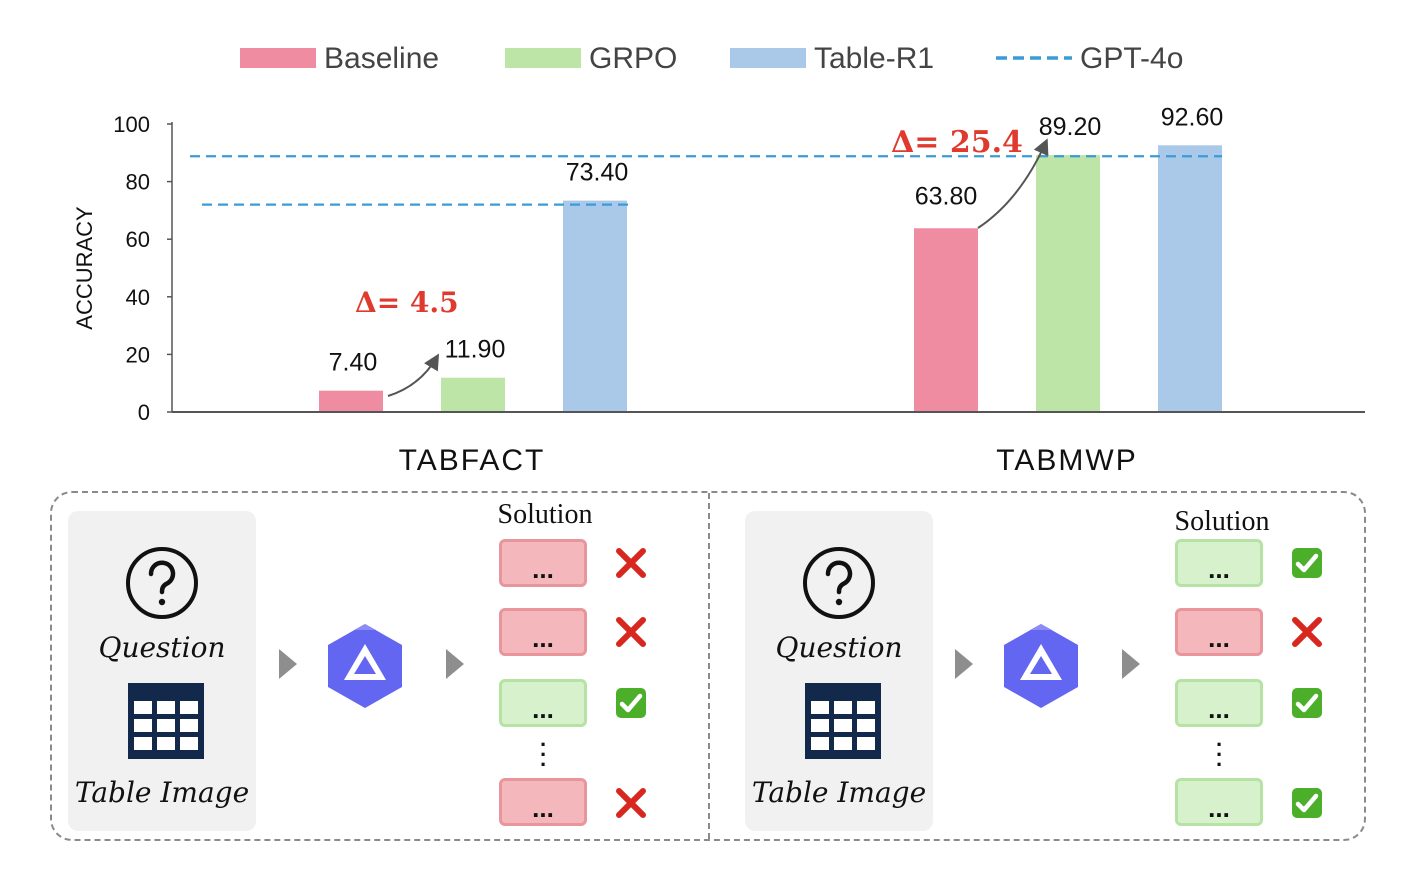 This screenshot has width=1408, height=876. I want to click on input-card-left: Question Table Image, so click(162, 671).